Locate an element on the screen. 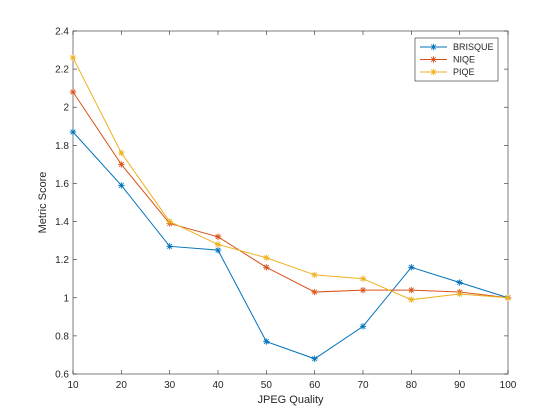 Image resolution: width=560 pixels, height=420 pixels. legend: BRISQUE NIQE PIQE is located at coordinates (456, 59).